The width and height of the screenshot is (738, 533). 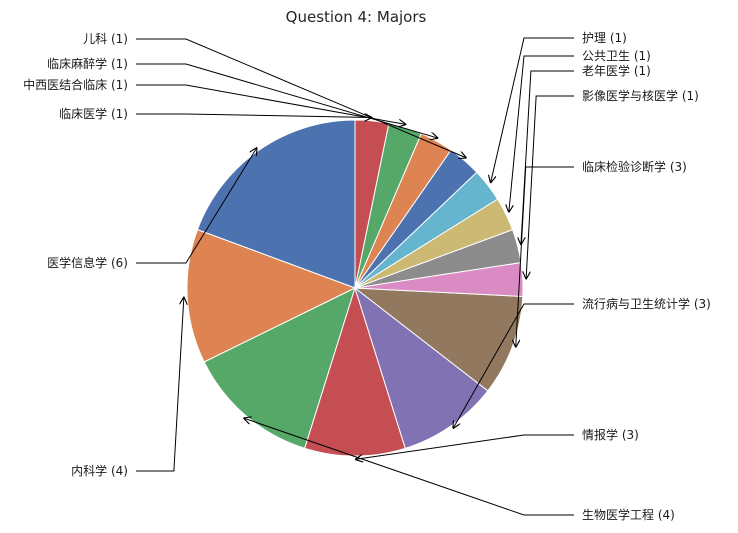 What do you see at coordinates (628, 514) in the screenshot?
I see `slice-label: 生物医学工程 (4)` at bounding box center [628, 514].